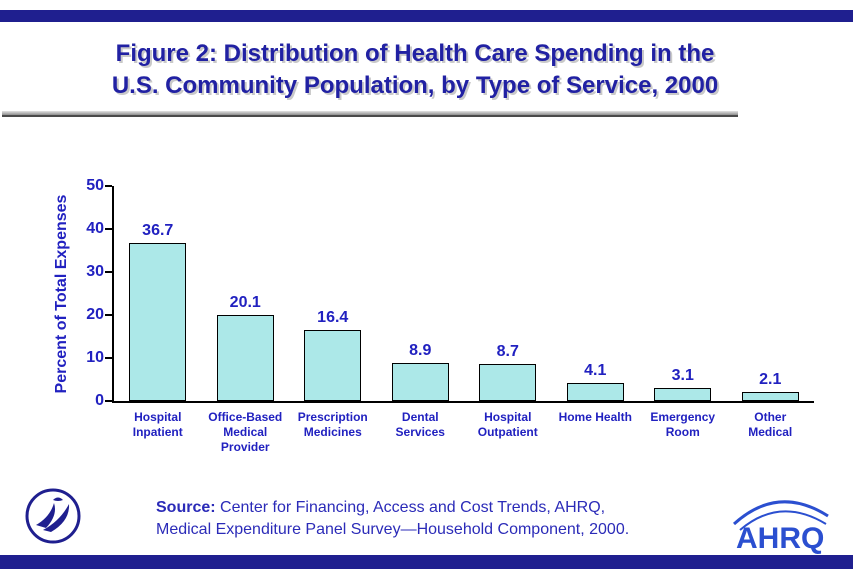 The width and height of the screenshot is (853, 569). I want to click on y-tick-label: 40, so click(95, 228).